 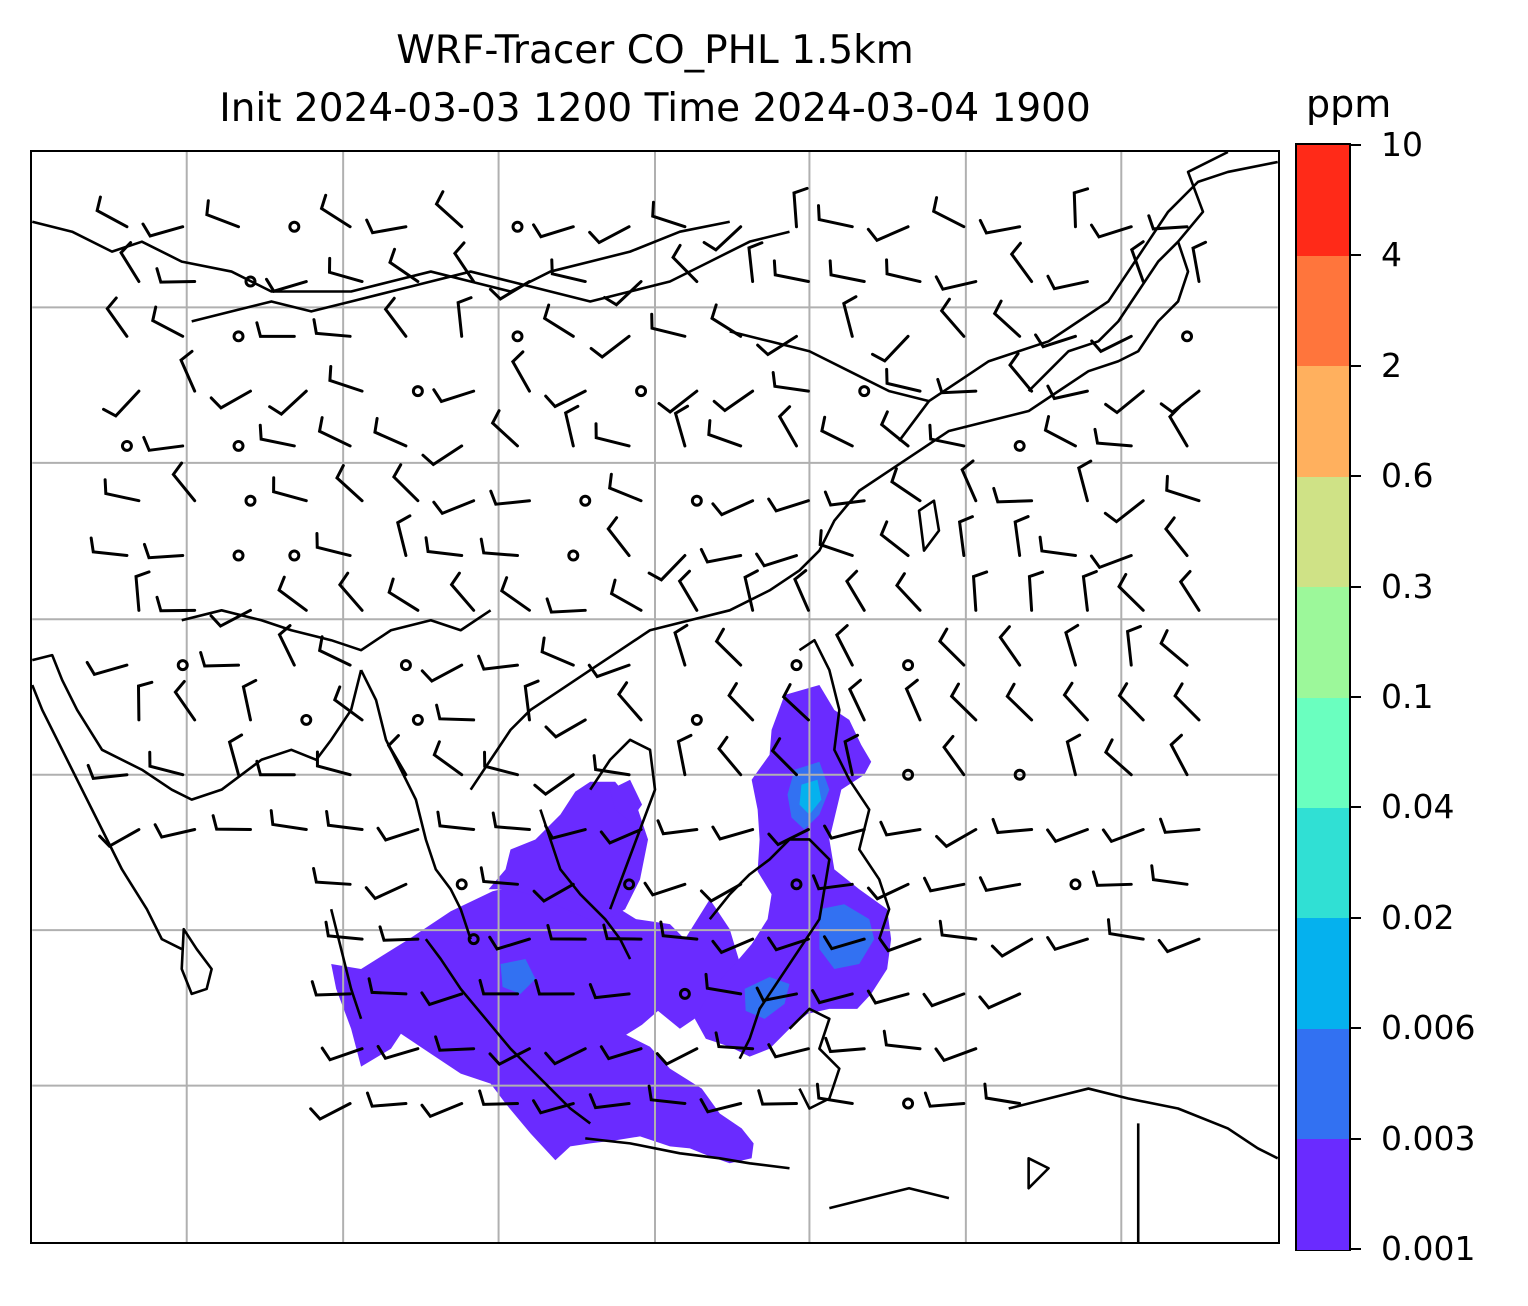 What do you see at coordinates (1323, 532) in the screenshot?
I see `colorbar-segment` at bounding box center [1323, 532].